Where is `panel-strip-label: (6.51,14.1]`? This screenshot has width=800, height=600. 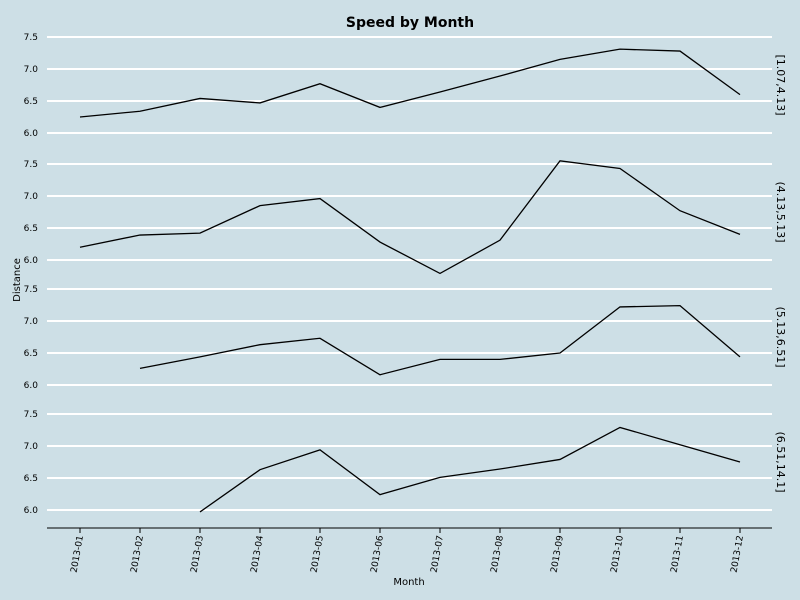 panel-strip-label: (6.51,14.1] is located at coordinates (780, 461).